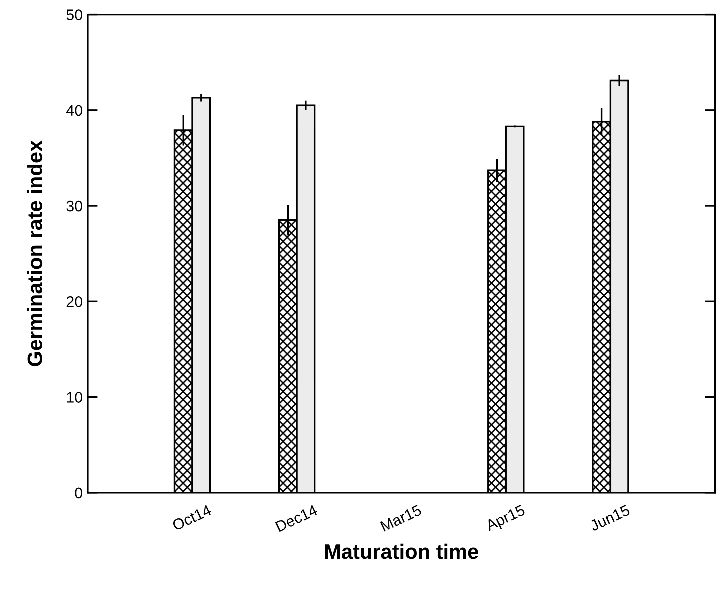 This screenshot has width=721, height=591. What do you see at coordinates (74, 15) in the screenshot?
I see `y-tick-label: 50` at bounding box center [74, 15].